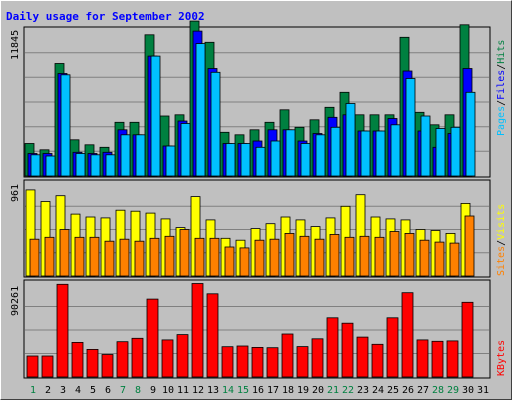  I want to click on top-ymax-label: 11845, so click(15, 45).